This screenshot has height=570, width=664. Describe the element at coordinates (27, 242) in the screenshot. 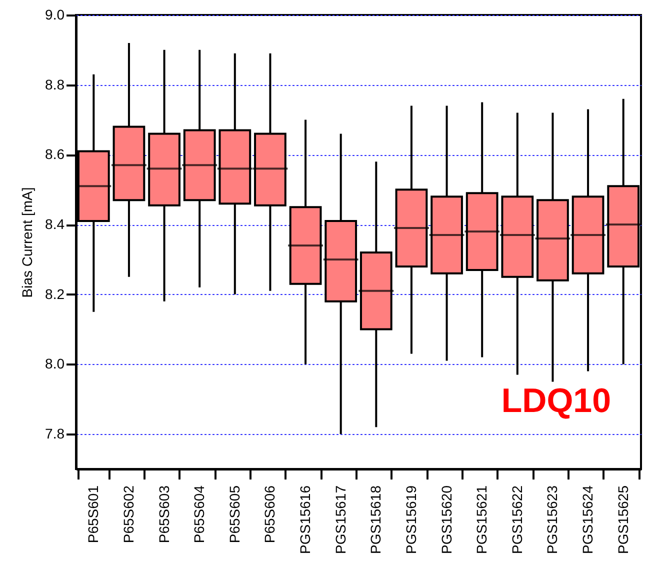

I see `y-axis-title: Bias Current [mA]` at that location.